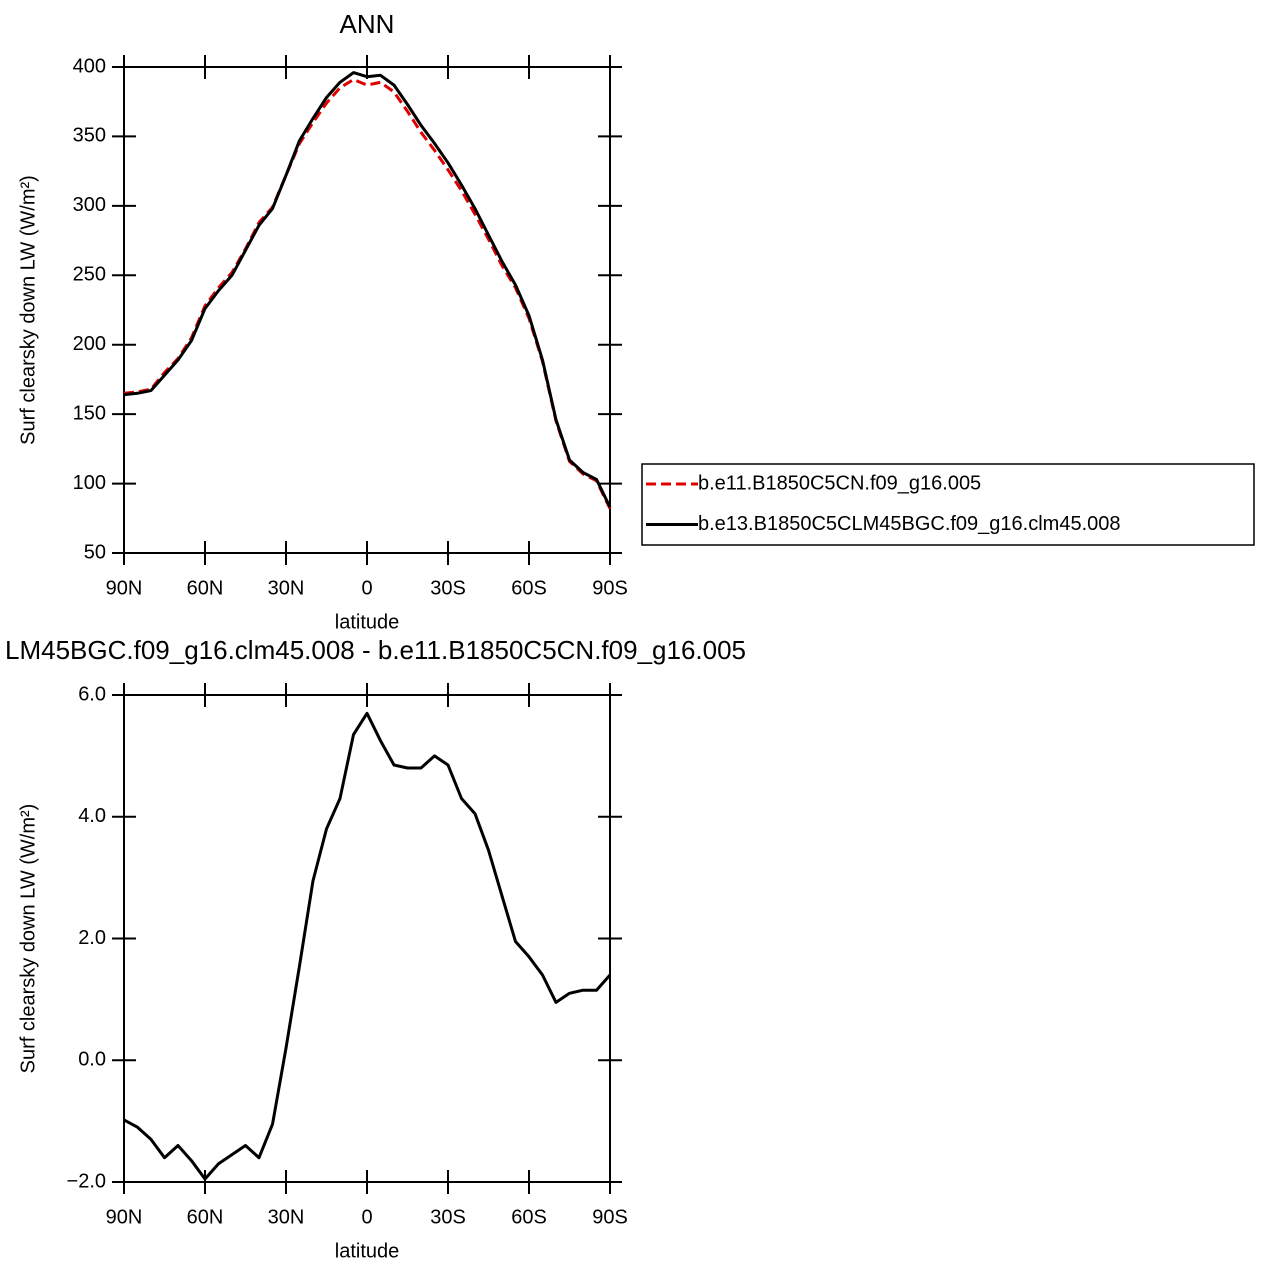 This screenshot has height=1274, width=1274. I want to click on legend-box, so click(948, 504).